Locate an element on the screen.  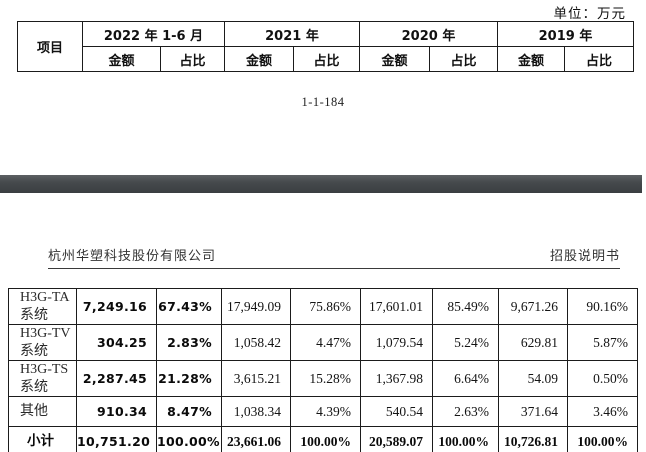
ratio-cell: 90.16% is located at coordinates (602, 306).